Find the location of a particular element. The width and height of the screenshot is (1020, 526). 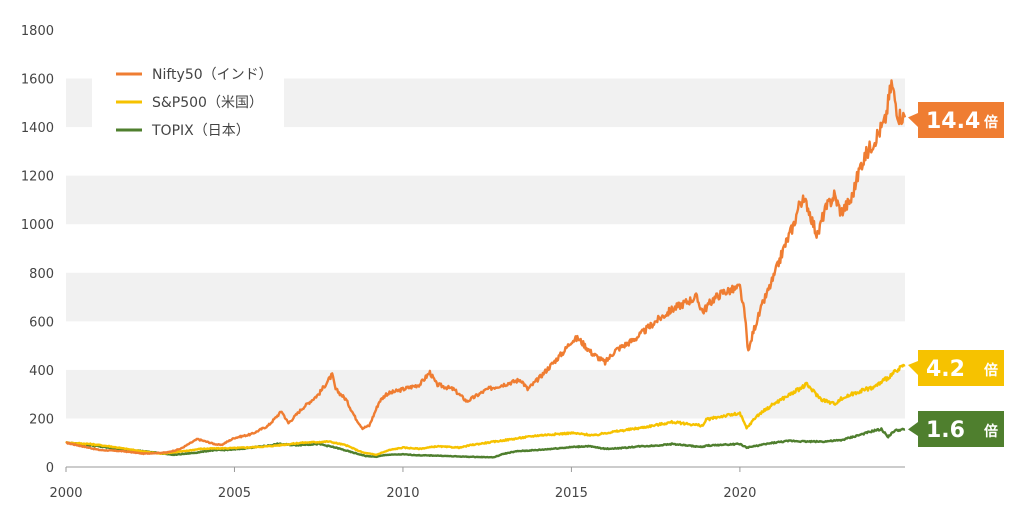

y-tick-label: 0 is located at coordinates (50, 468).